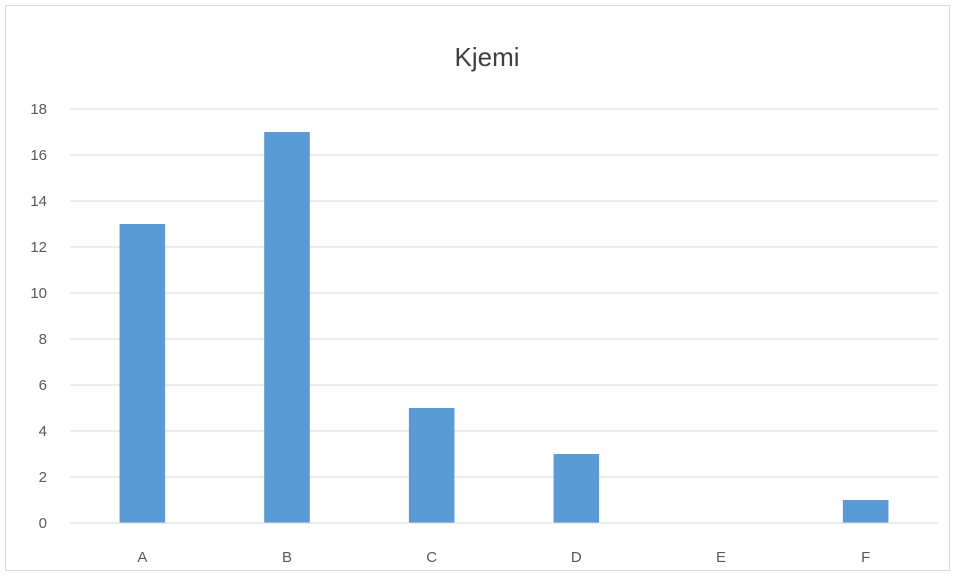 The image size is (957, 579). I want to click on x-tick-label: D, so click(576, 557).